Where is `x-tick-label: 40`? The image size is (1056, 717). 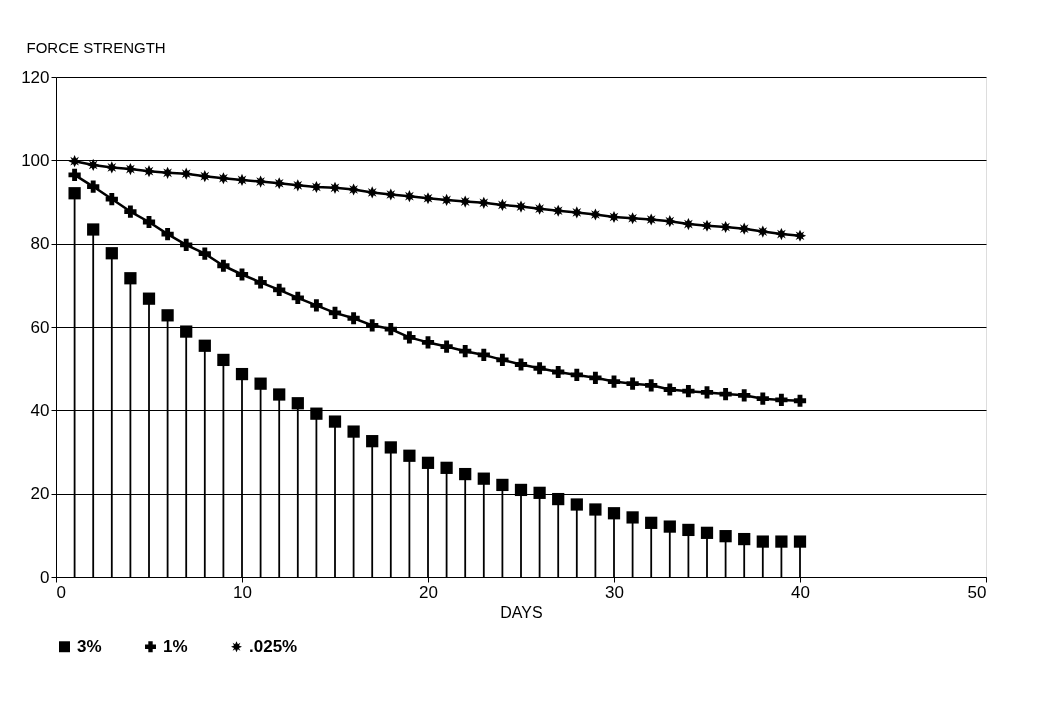
x-tick-label: 40 is located at coordinates (800, 592).